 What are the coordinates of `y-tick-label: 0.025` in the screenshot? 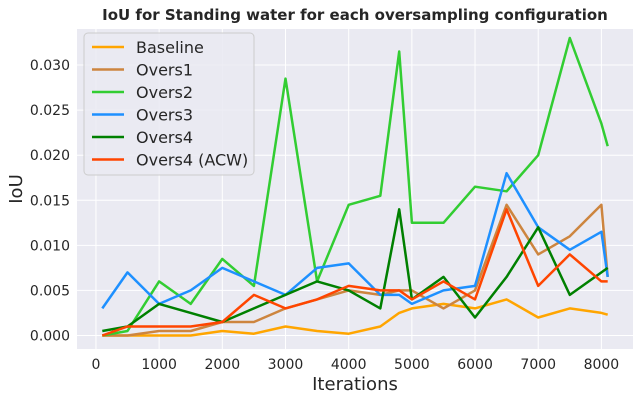 It's located at (50, 111).